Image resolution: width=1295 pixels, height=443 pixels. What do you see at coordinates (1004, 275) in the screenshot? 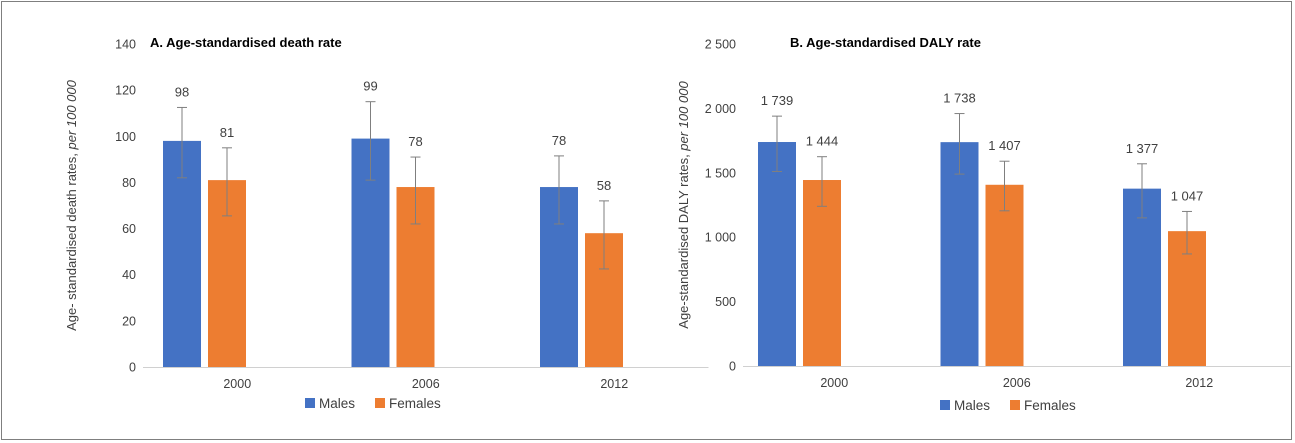
I see `bar-females-2006` at bounding box center [1004, 275].